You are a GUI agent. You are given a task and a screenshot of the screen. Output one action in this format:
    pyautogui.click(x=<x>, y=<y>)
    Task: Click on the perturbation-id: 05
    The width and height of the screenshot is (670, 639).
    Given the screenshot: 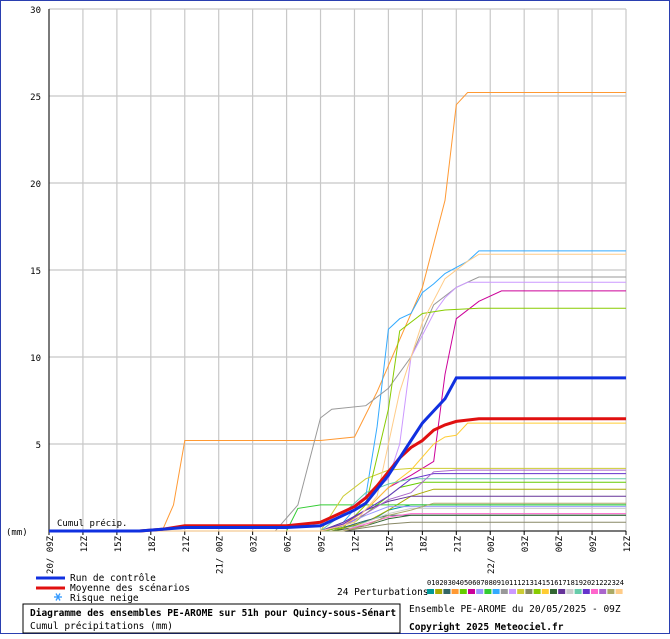 What is the action you would take?
    pyautogui.click(x=464, y=583)
    